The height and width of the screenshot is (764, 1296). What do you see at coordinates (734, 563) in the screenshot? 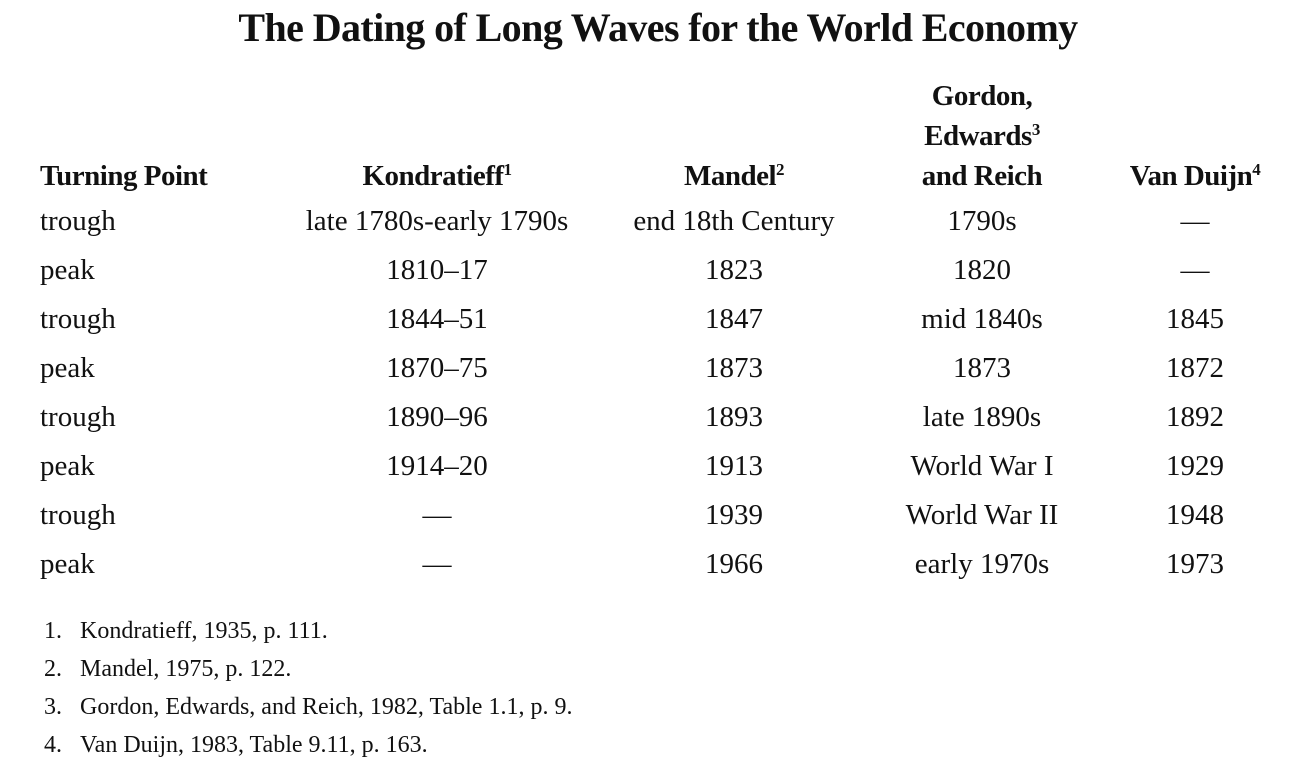
I see `cell-mandel: 1966` at bounding box center [734, 563].